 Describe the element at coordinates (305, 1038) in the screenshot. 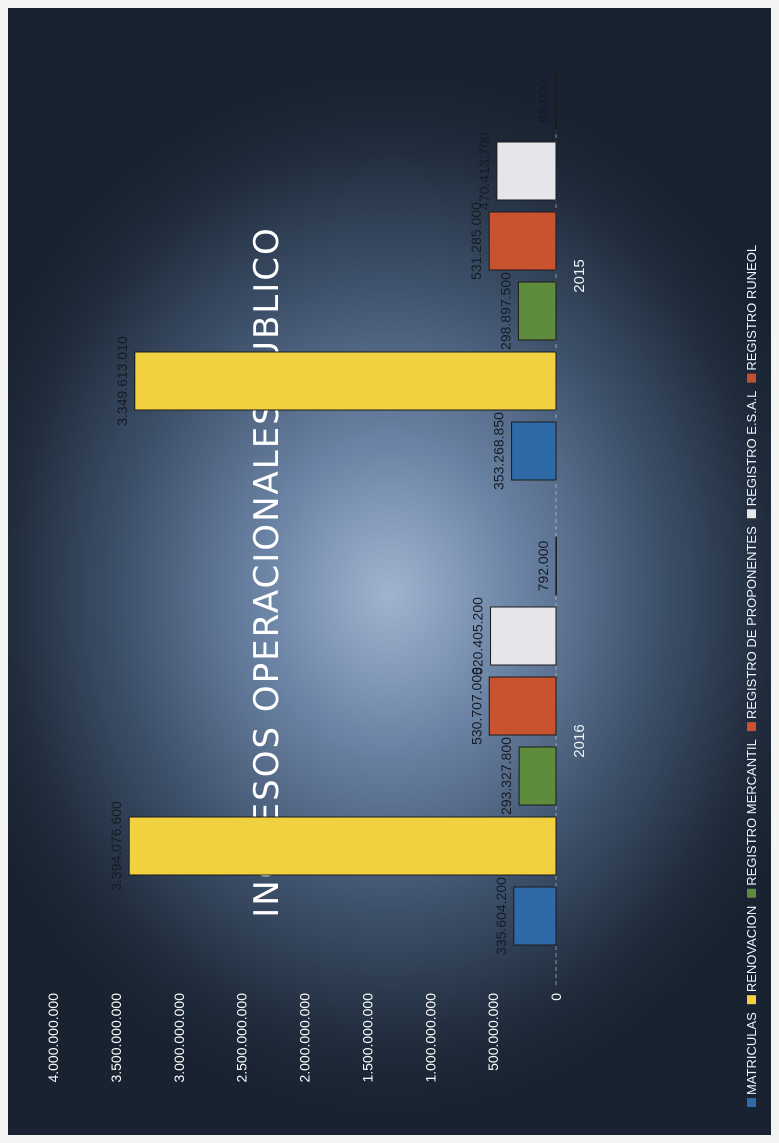

I see `y-tick-label: 2.000.000.000` at that location.